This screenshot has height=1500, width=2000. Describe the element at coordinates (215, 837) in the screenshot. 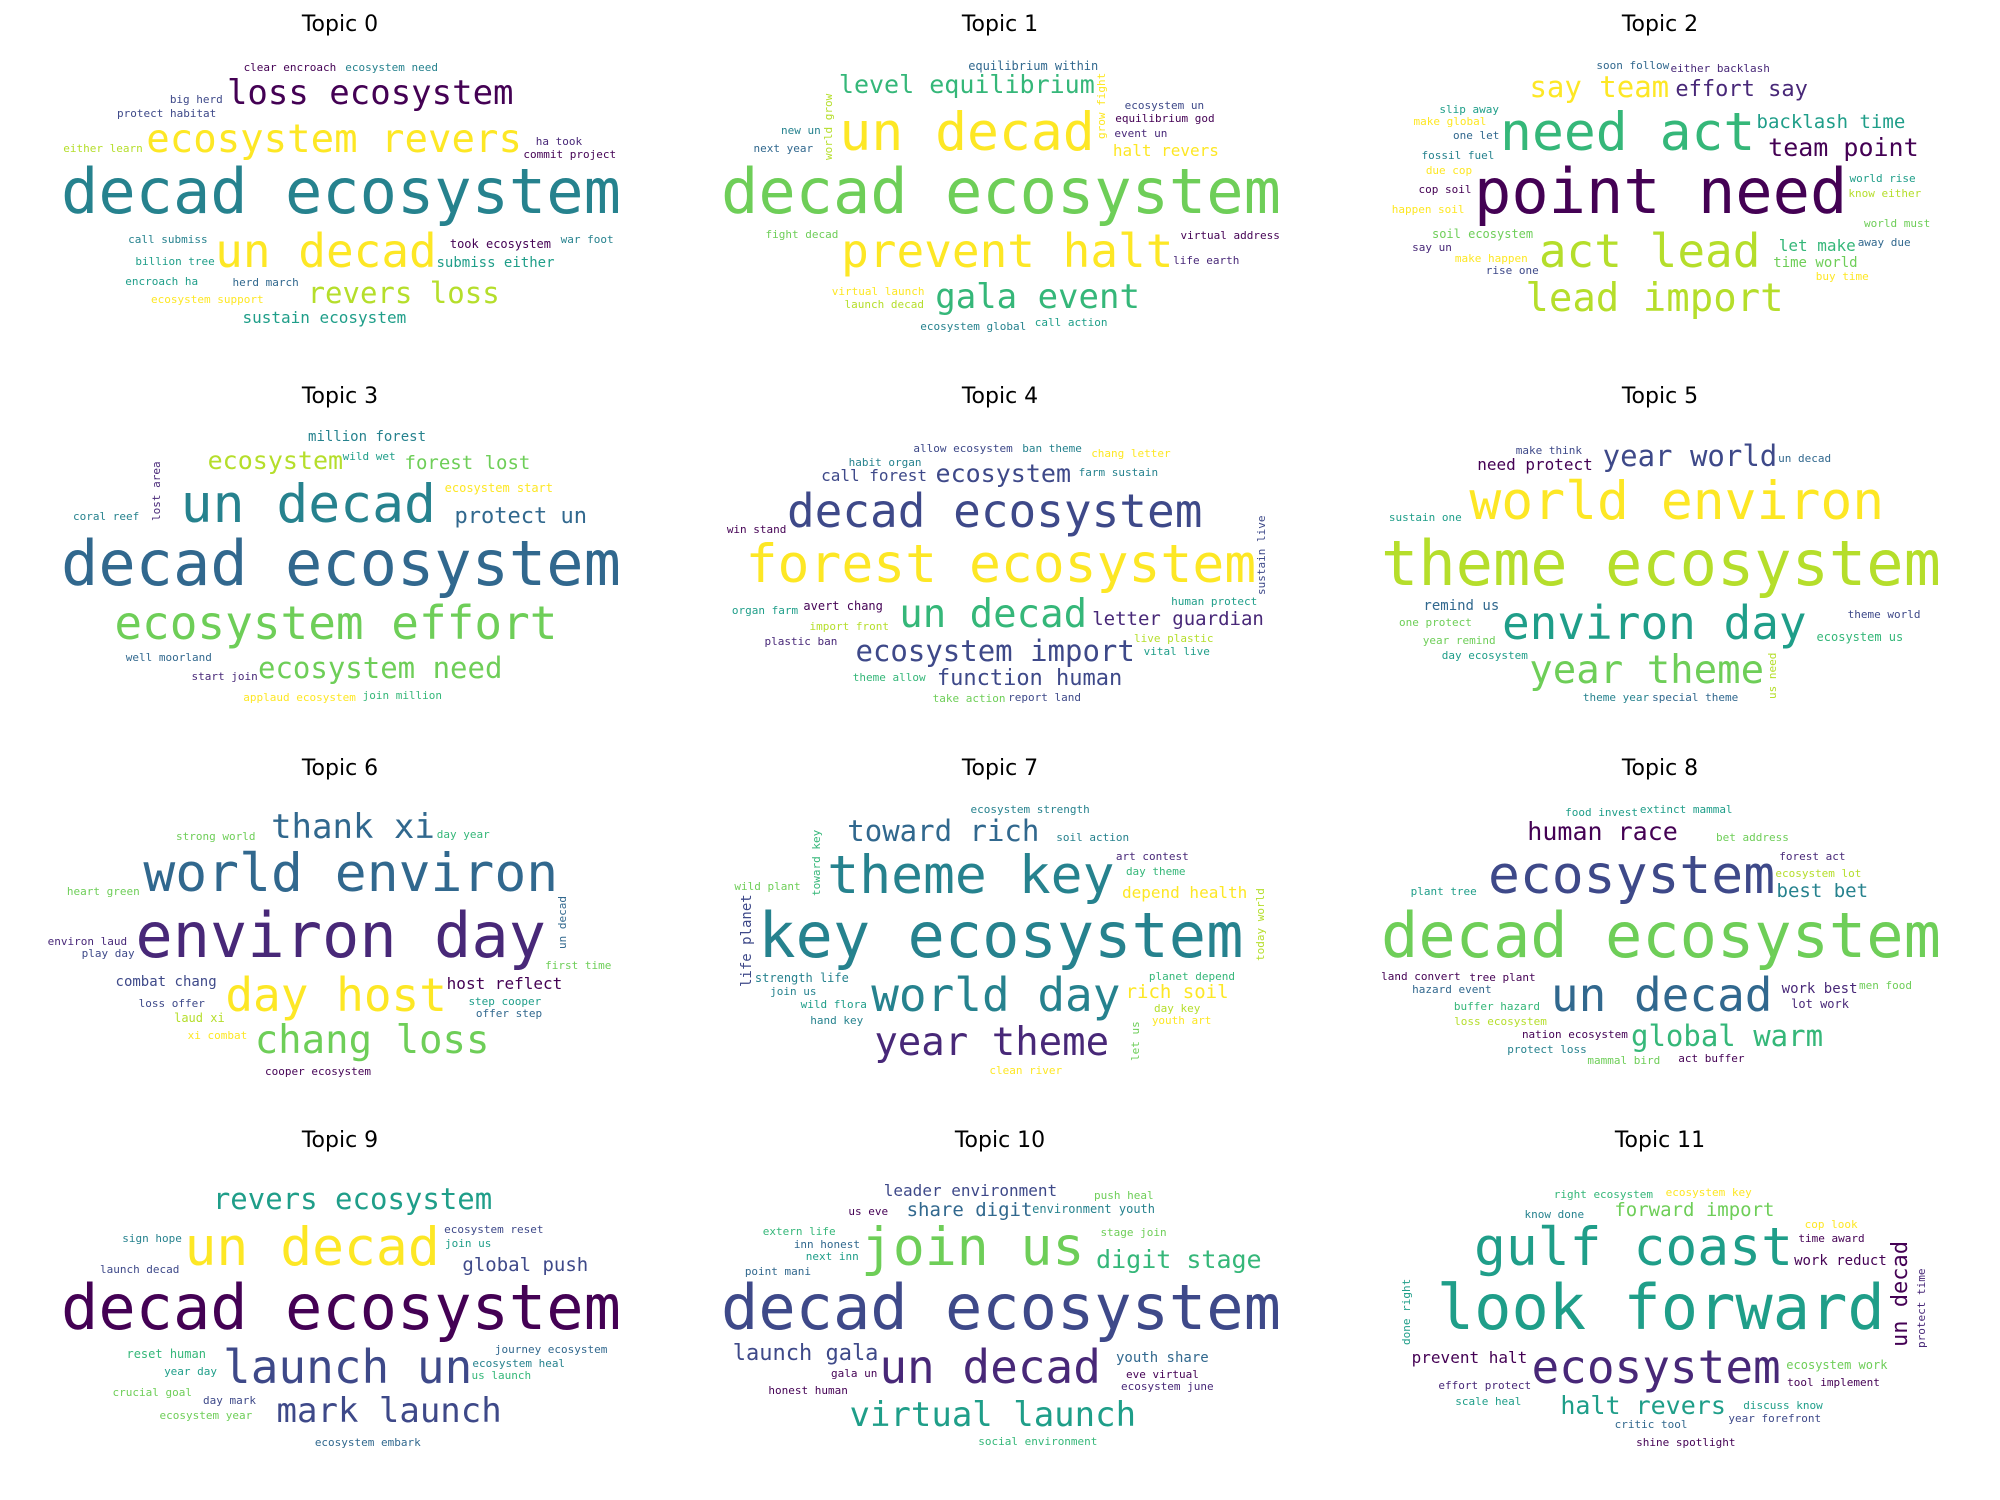

I see `cloud-word: strong world` at that location.